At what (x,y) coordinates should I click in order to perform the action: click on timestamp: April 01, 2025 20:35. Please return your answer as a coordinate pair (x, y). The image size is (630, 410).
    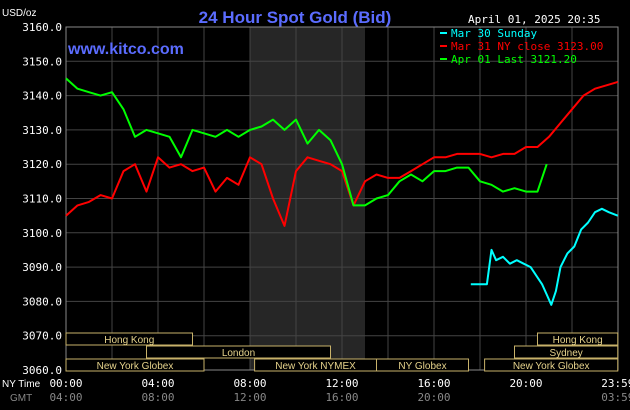
    Looking at the image, I should click on (534, 19).